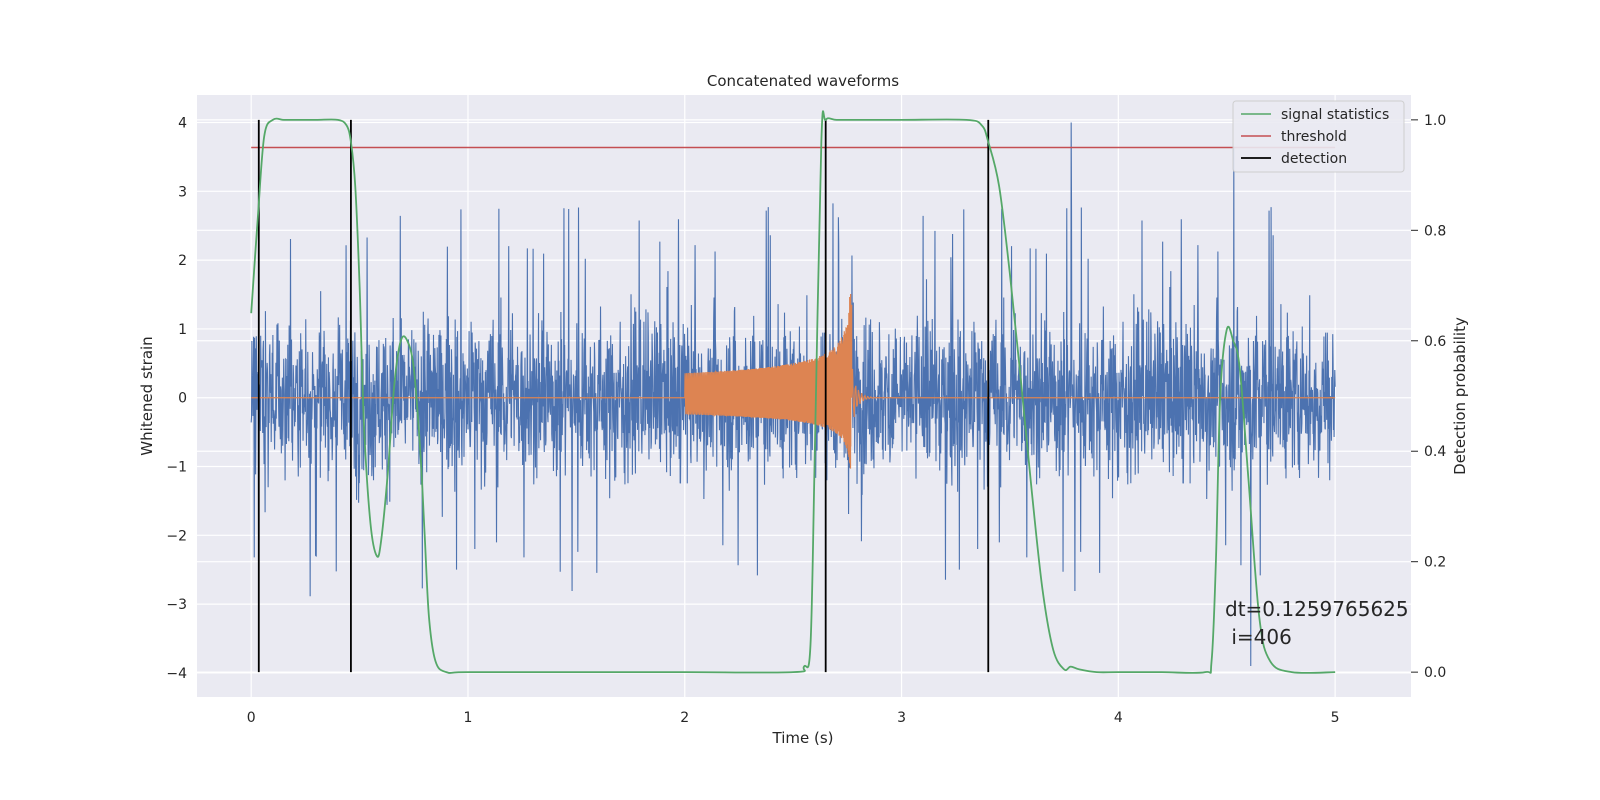 This screenshot has width=1600, height=800. I want to click on legend-label-threshold: threshold, so click(1314, 137).